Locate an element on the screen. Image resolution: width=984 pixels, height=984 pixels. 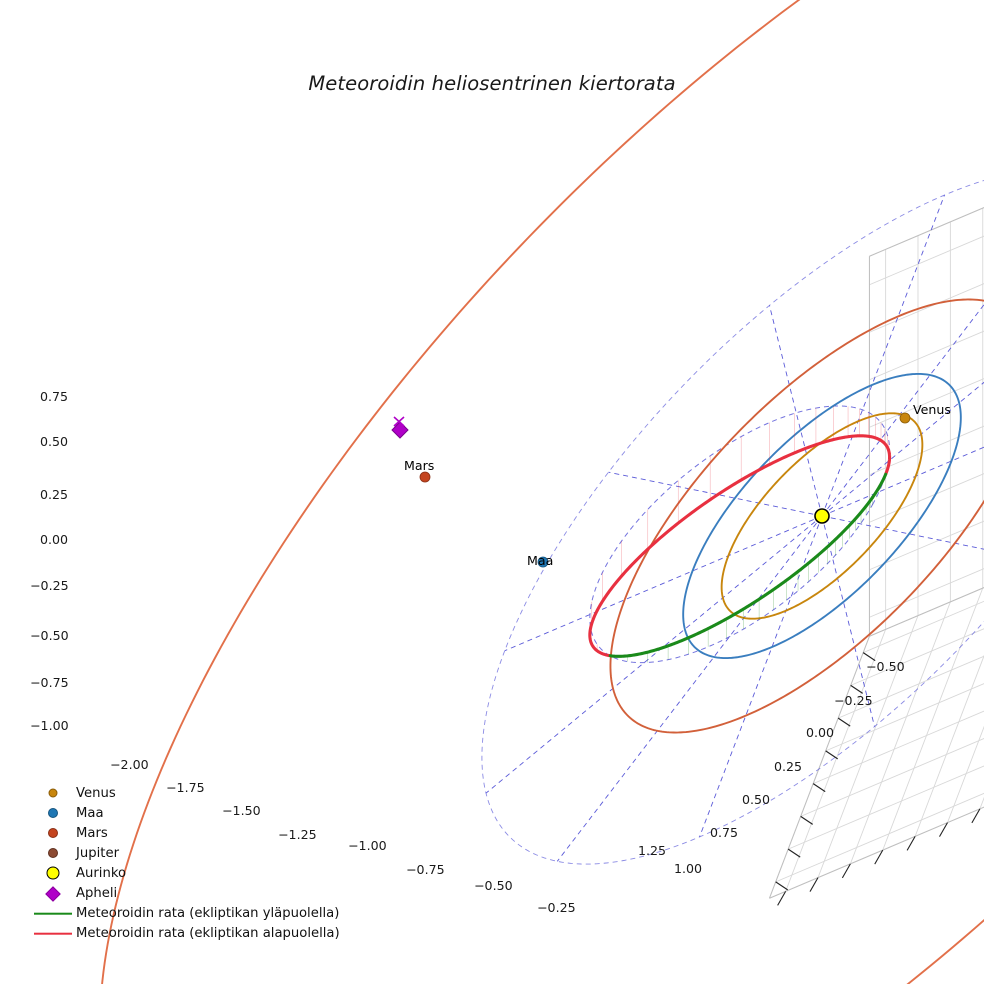
z-axis-tick-label: −0.25 is located at coordinates (49, 585).